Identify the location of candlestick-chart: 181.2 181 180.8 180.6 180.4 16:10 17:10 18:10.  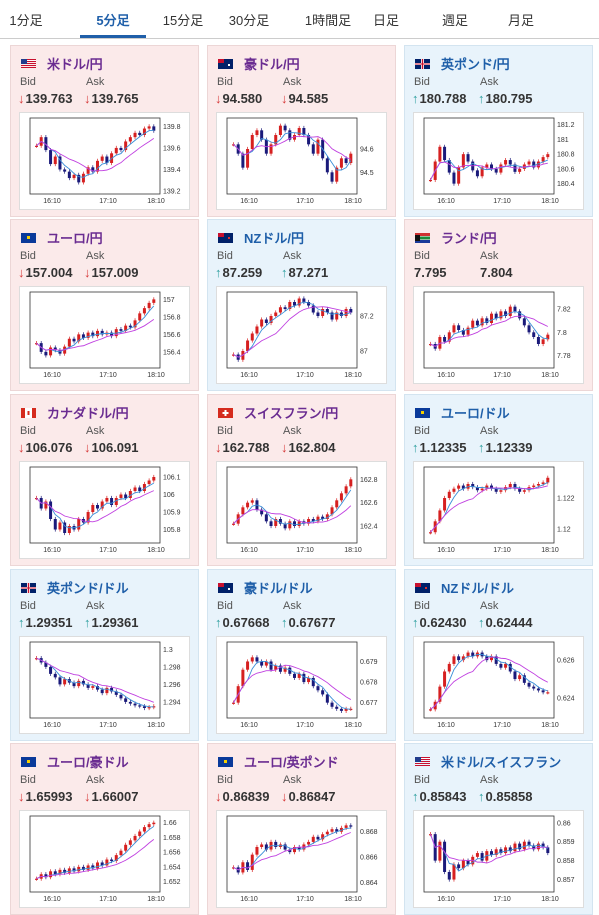
(499, 161).